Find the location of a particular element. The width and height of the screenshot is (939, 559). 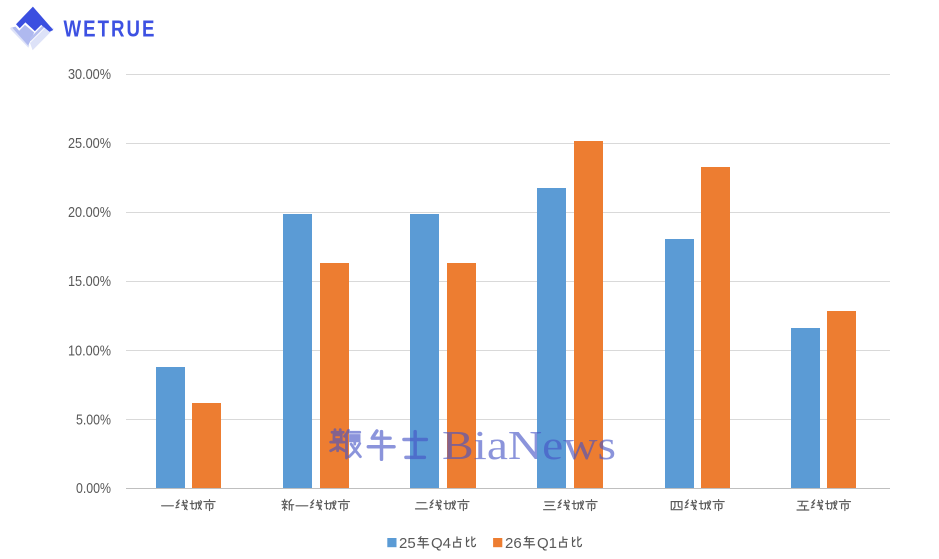

svg-text: 25.00% is located at coordinates (89, 143).